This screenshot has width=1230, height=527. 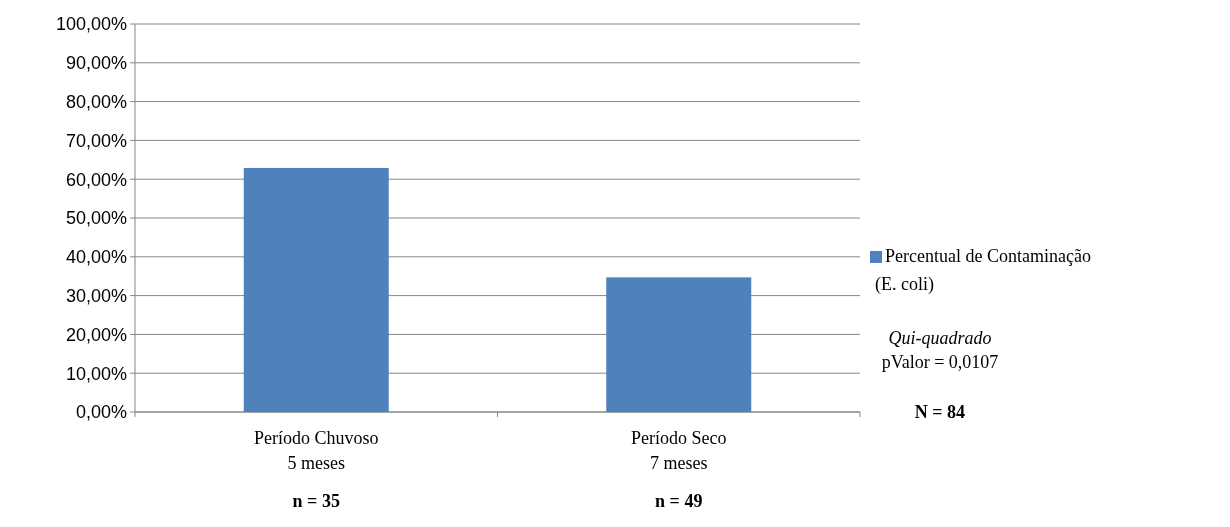 What do you see at coordinates (983, 270) in the screenshot?
I see `legend-label: Percentual de Contaminação (E. coli)` at bounding box center [983, 270].